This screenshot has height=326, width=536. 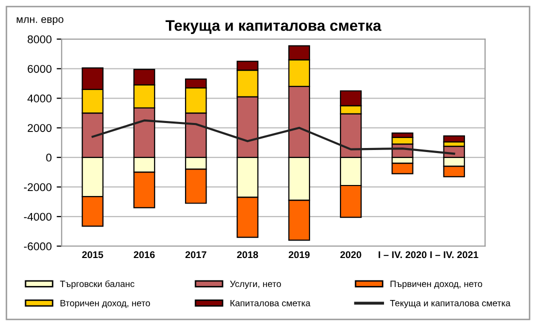 What do you see at coordinates (299, 254) in the screenshot?
I see `x-tick-label: 2019` at bounding box center [299, 254].